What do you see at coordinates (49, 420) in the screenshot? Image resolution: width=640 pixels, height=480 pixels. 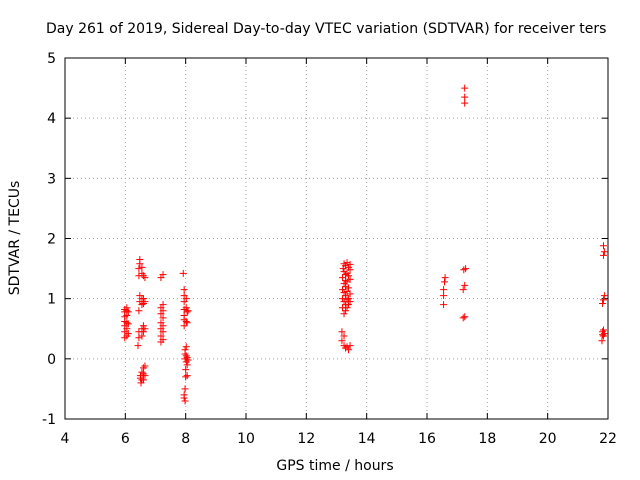 I see `y-tick-label: -1` at bounding box center [49, 420].